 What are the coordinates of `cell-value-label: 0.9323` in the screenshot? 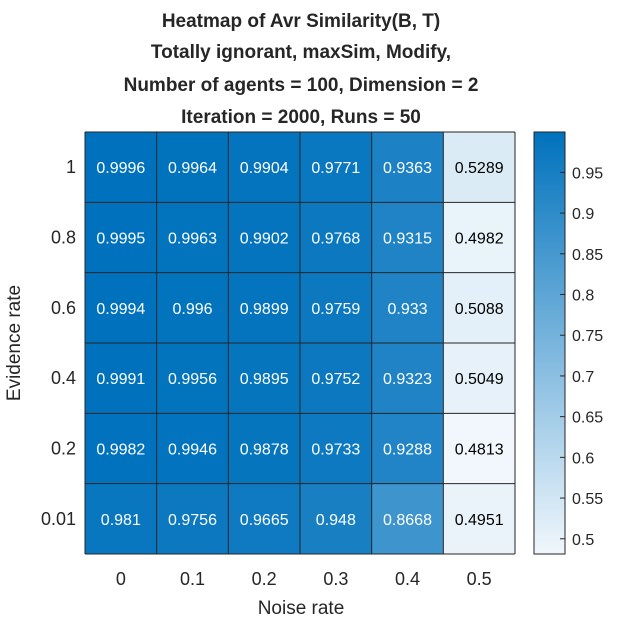 It's located at (407, 379).